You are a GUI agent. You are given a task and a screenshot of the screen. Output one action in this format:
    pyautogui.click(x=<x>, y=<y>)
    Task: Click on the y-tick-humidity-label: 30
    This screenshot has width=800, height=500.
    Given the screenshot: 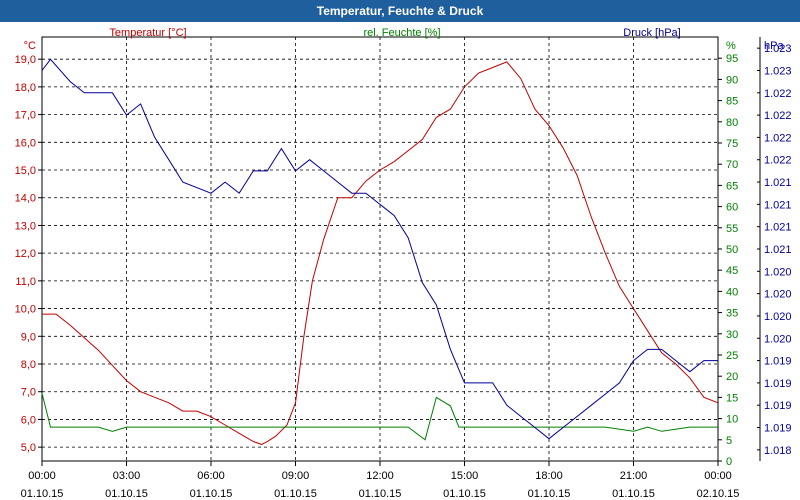 What is the action you would take?
    pyautogui.click(x=732, y=335)
    